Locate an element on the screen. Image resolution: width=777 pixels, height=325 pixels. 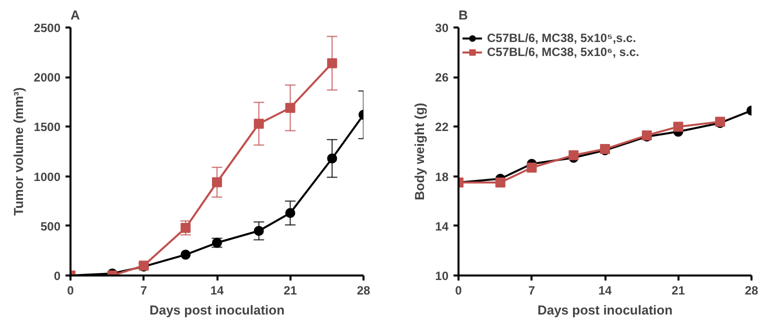
y-tick-label: 26 is located at coordinates (442, 77).